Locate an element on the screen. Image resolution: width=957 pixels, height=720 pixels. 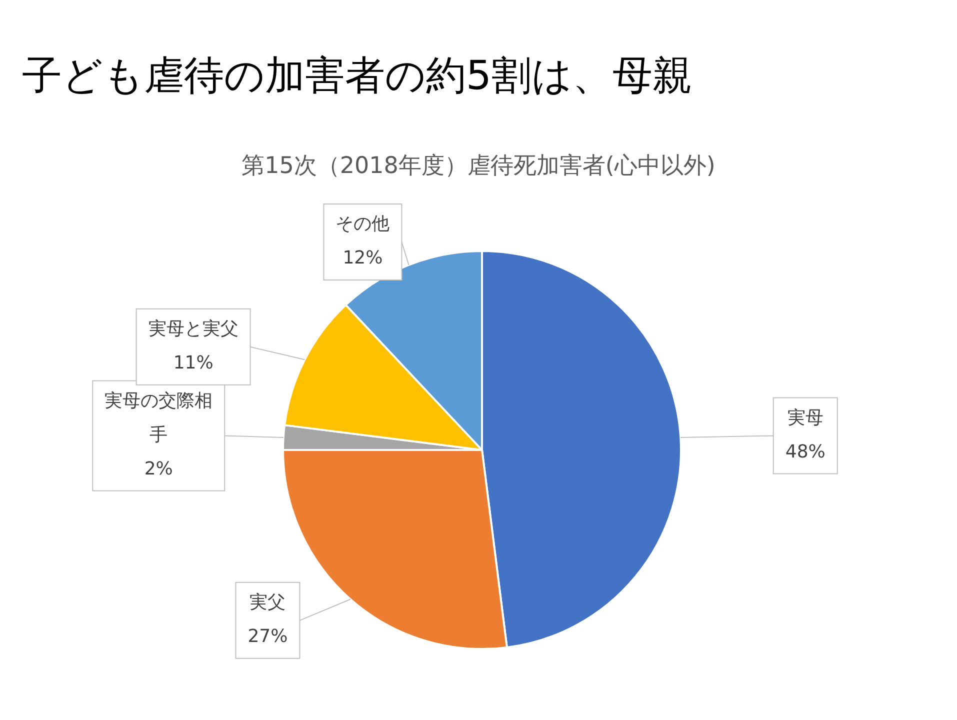
data-label: 11% is located at coordinates (193, 363).